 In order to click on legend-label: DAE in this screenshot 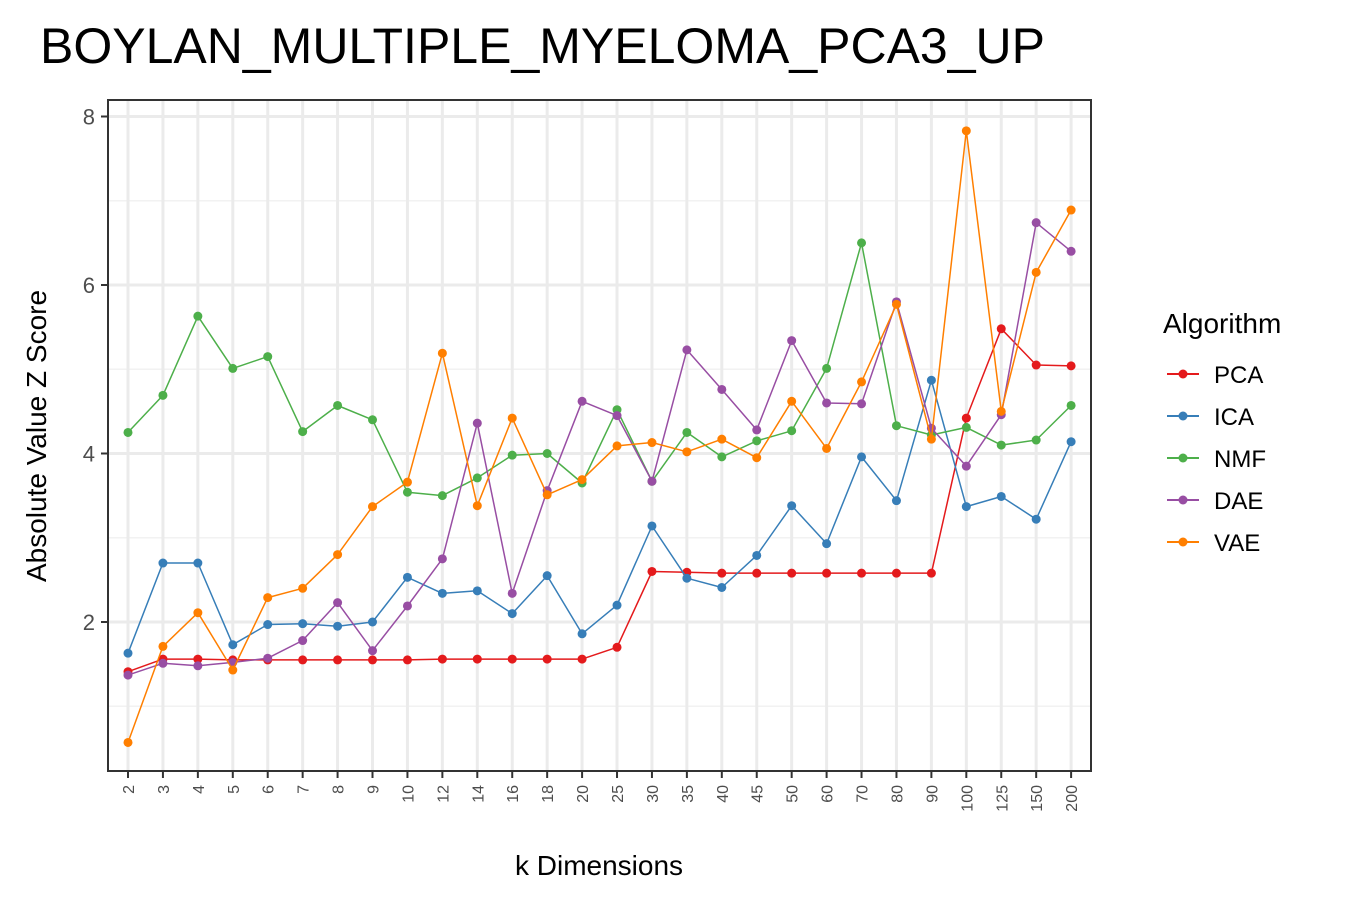, I will do `click(1238, 501)`.